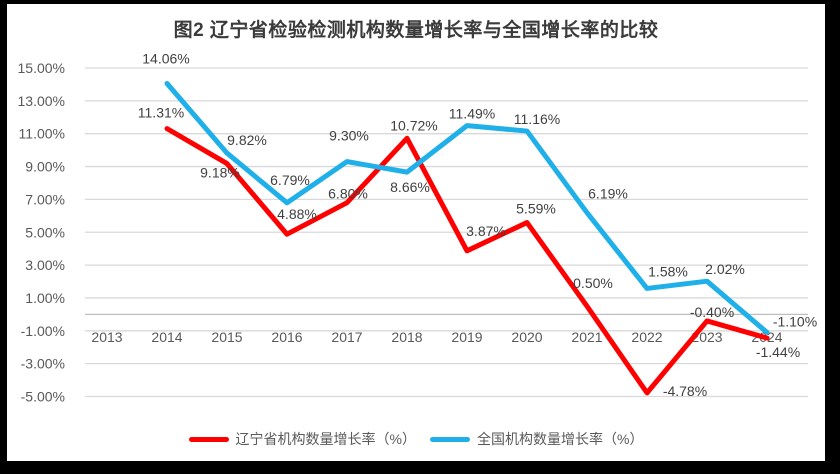  What do you see at coordinates (325, 439) in the screenshot?
I see `legend-label-liaoning: 辽宁省机构数量增长率（%）` at bounding box center [325, 439].